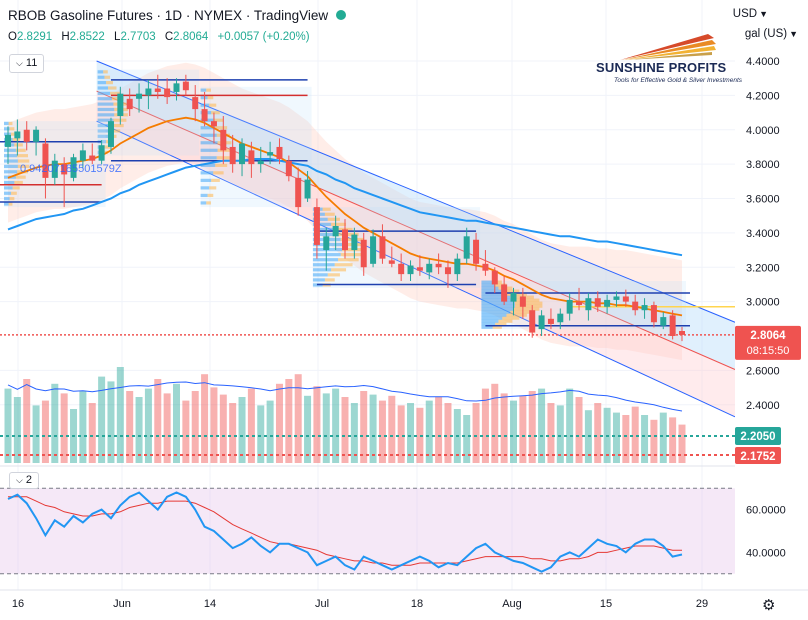  I want to click on indicators-toggle-button: ⌵ 11, so click(27, 63).